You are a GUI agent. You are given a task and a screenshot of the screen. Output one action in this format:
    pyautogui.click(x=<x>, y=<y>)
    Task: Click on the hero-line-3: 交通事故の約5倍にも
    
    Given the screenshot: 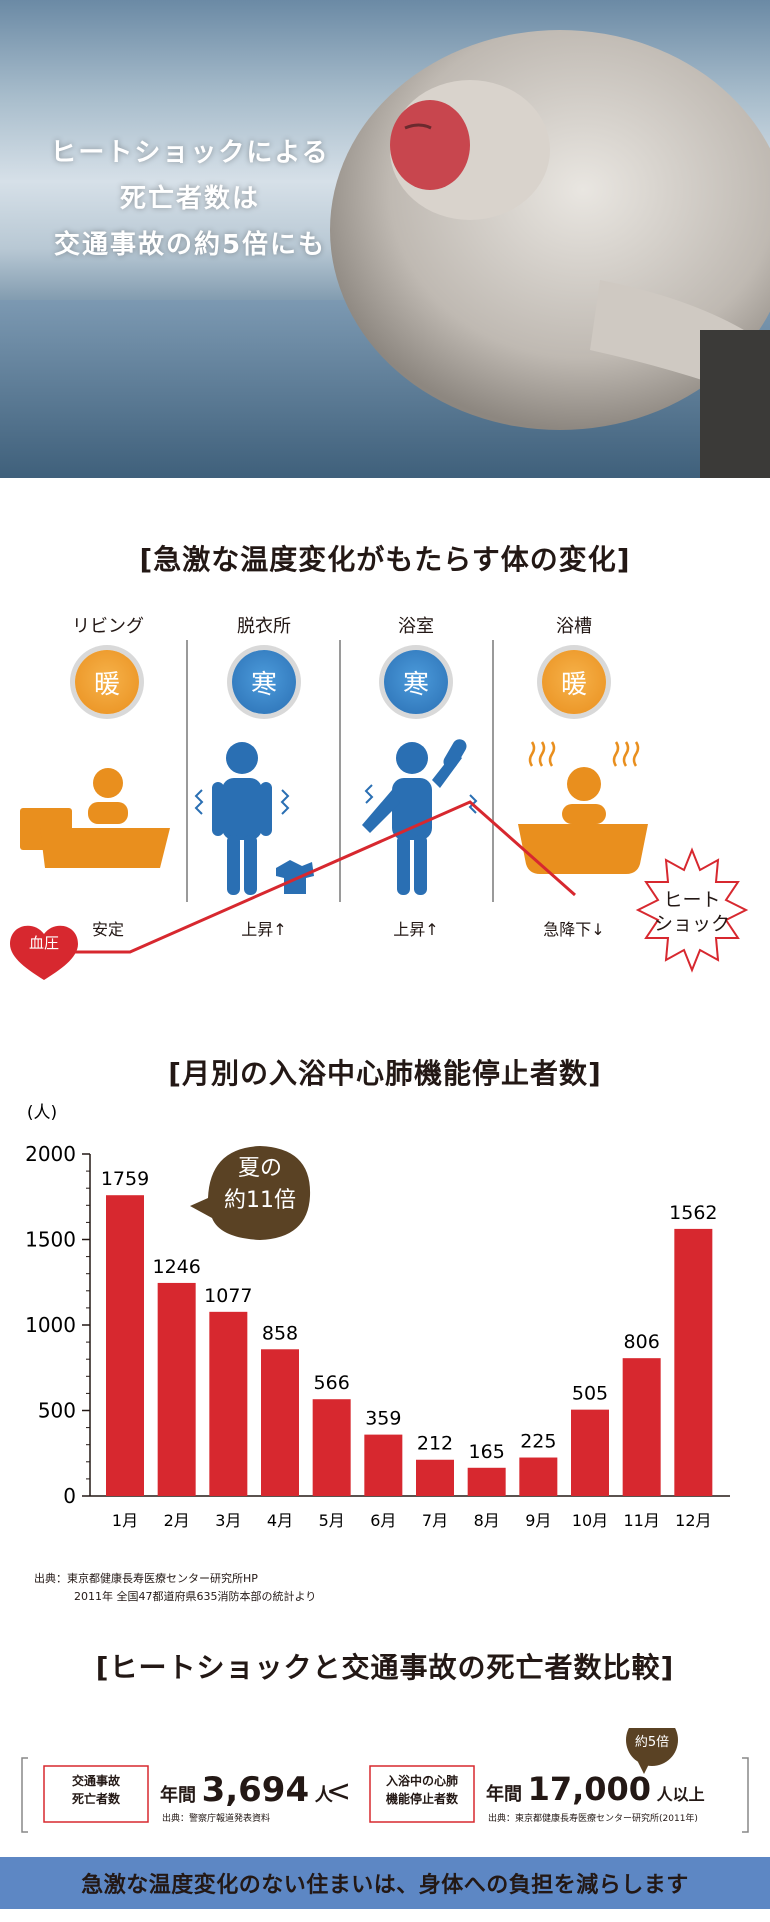 What is the action you would take?
    pyautogui.click(x=190, y=245)
    